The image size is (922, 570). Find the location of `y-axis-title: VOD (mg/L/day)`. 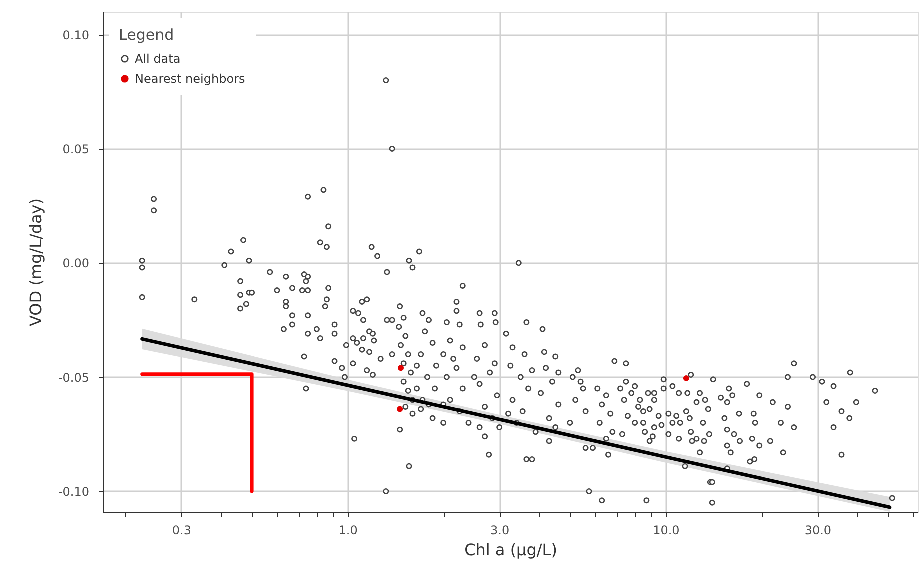

y-axis-title: VOD (mg/L/day) is located at coordinates (36, 262).